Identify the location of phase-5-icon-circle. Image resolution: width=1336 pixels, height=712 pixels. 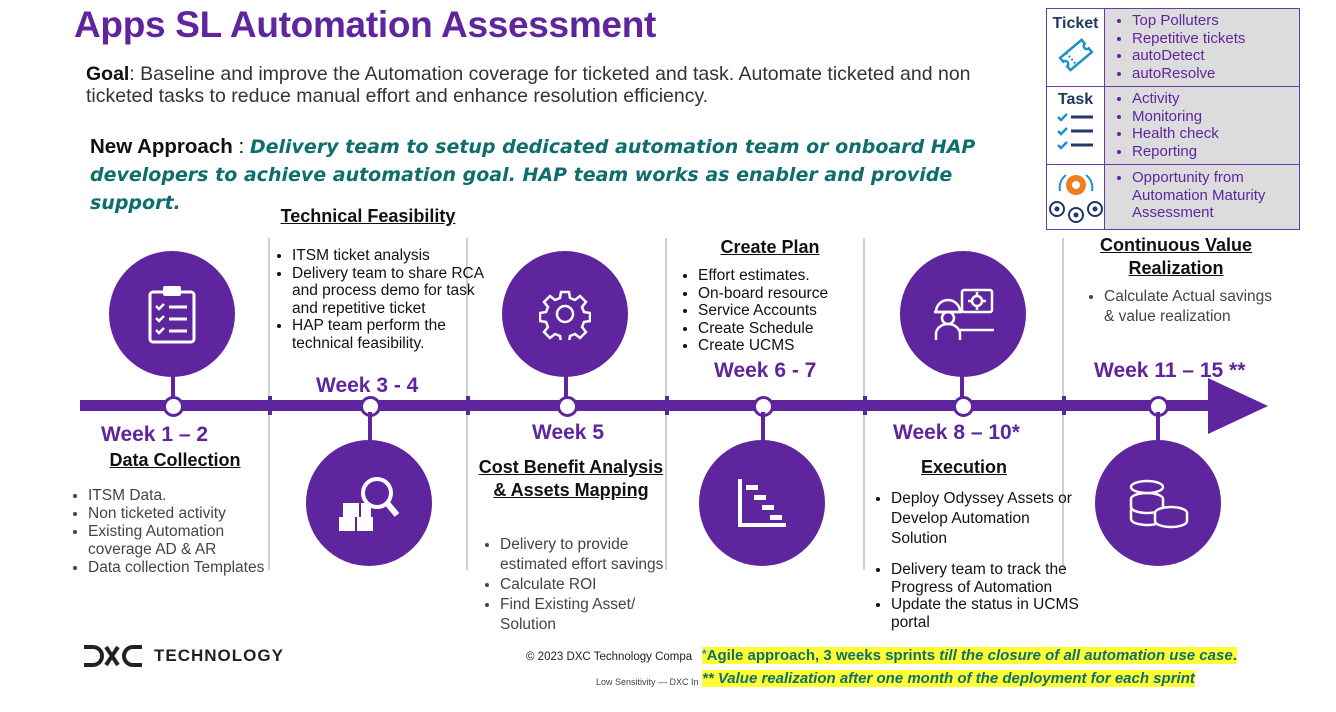
(963, 314).